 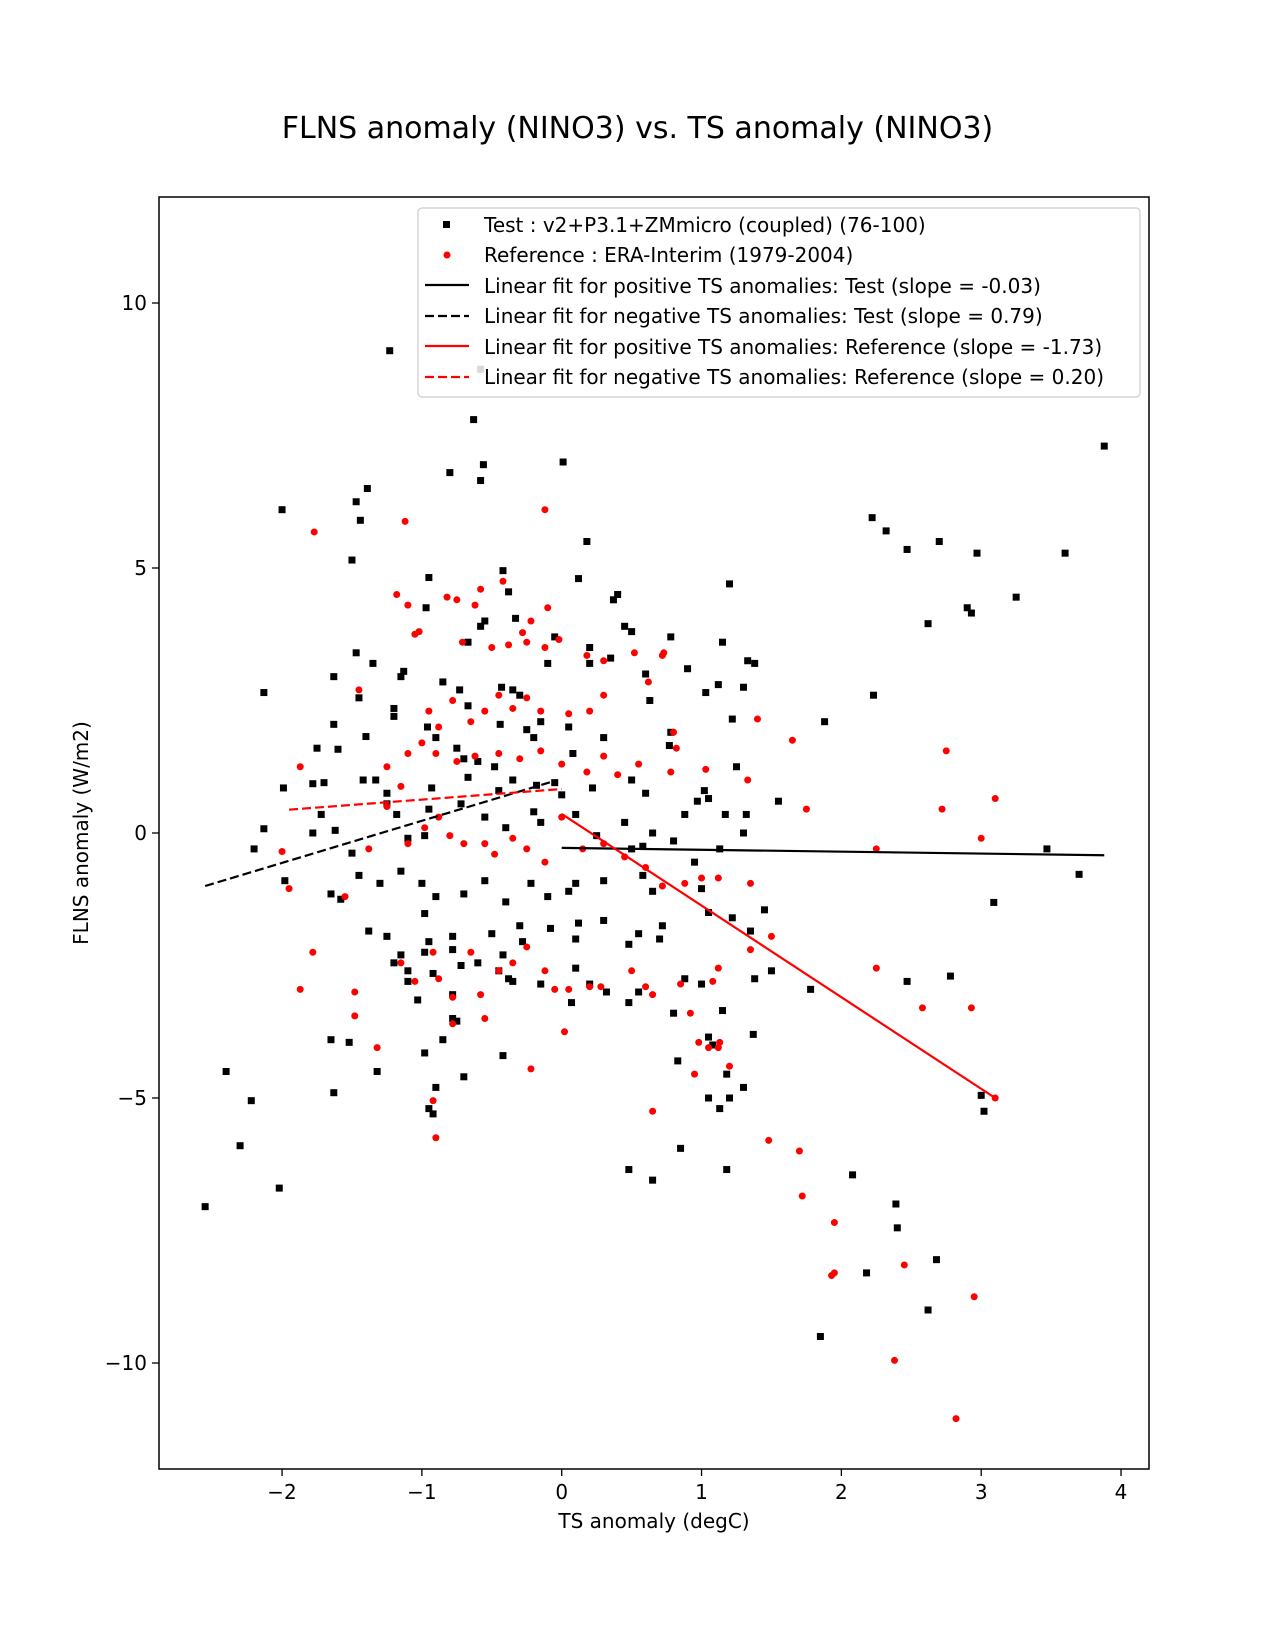 I want to click on y-tick-label-4: 10, so click(x=134, y=303).